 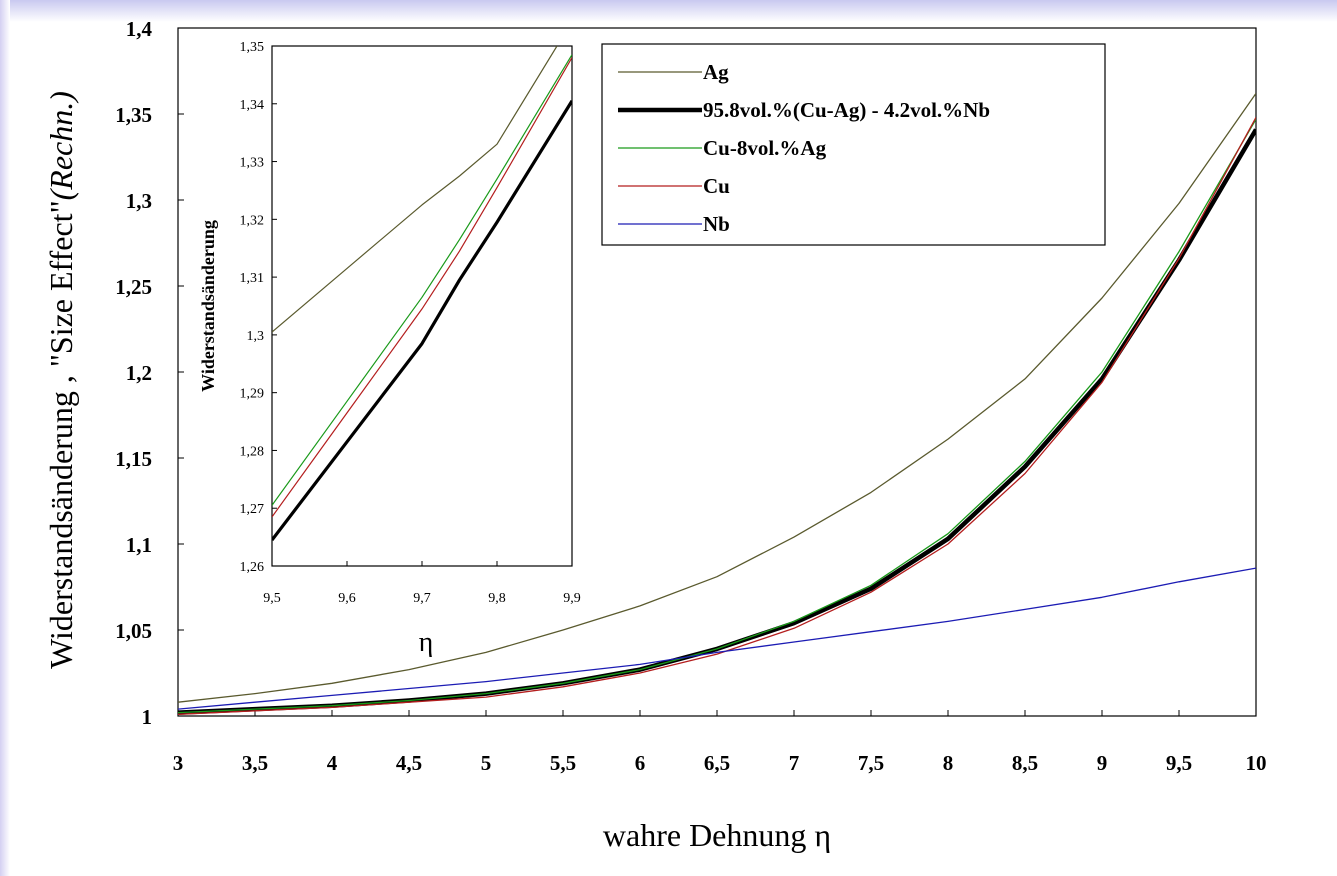 What do you see at coordinates (716, 186) in the screenshot?
I see `legend-label-cu: Cu` at bounding box center [716, 186].